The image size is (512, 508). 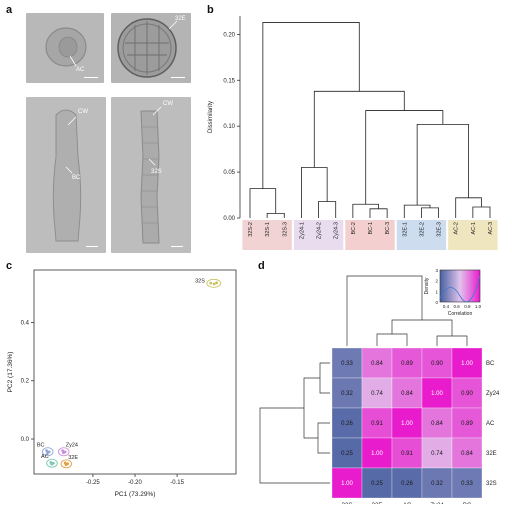 I want to click on leaf-label: 32E-3, so click(x=440, y=229).